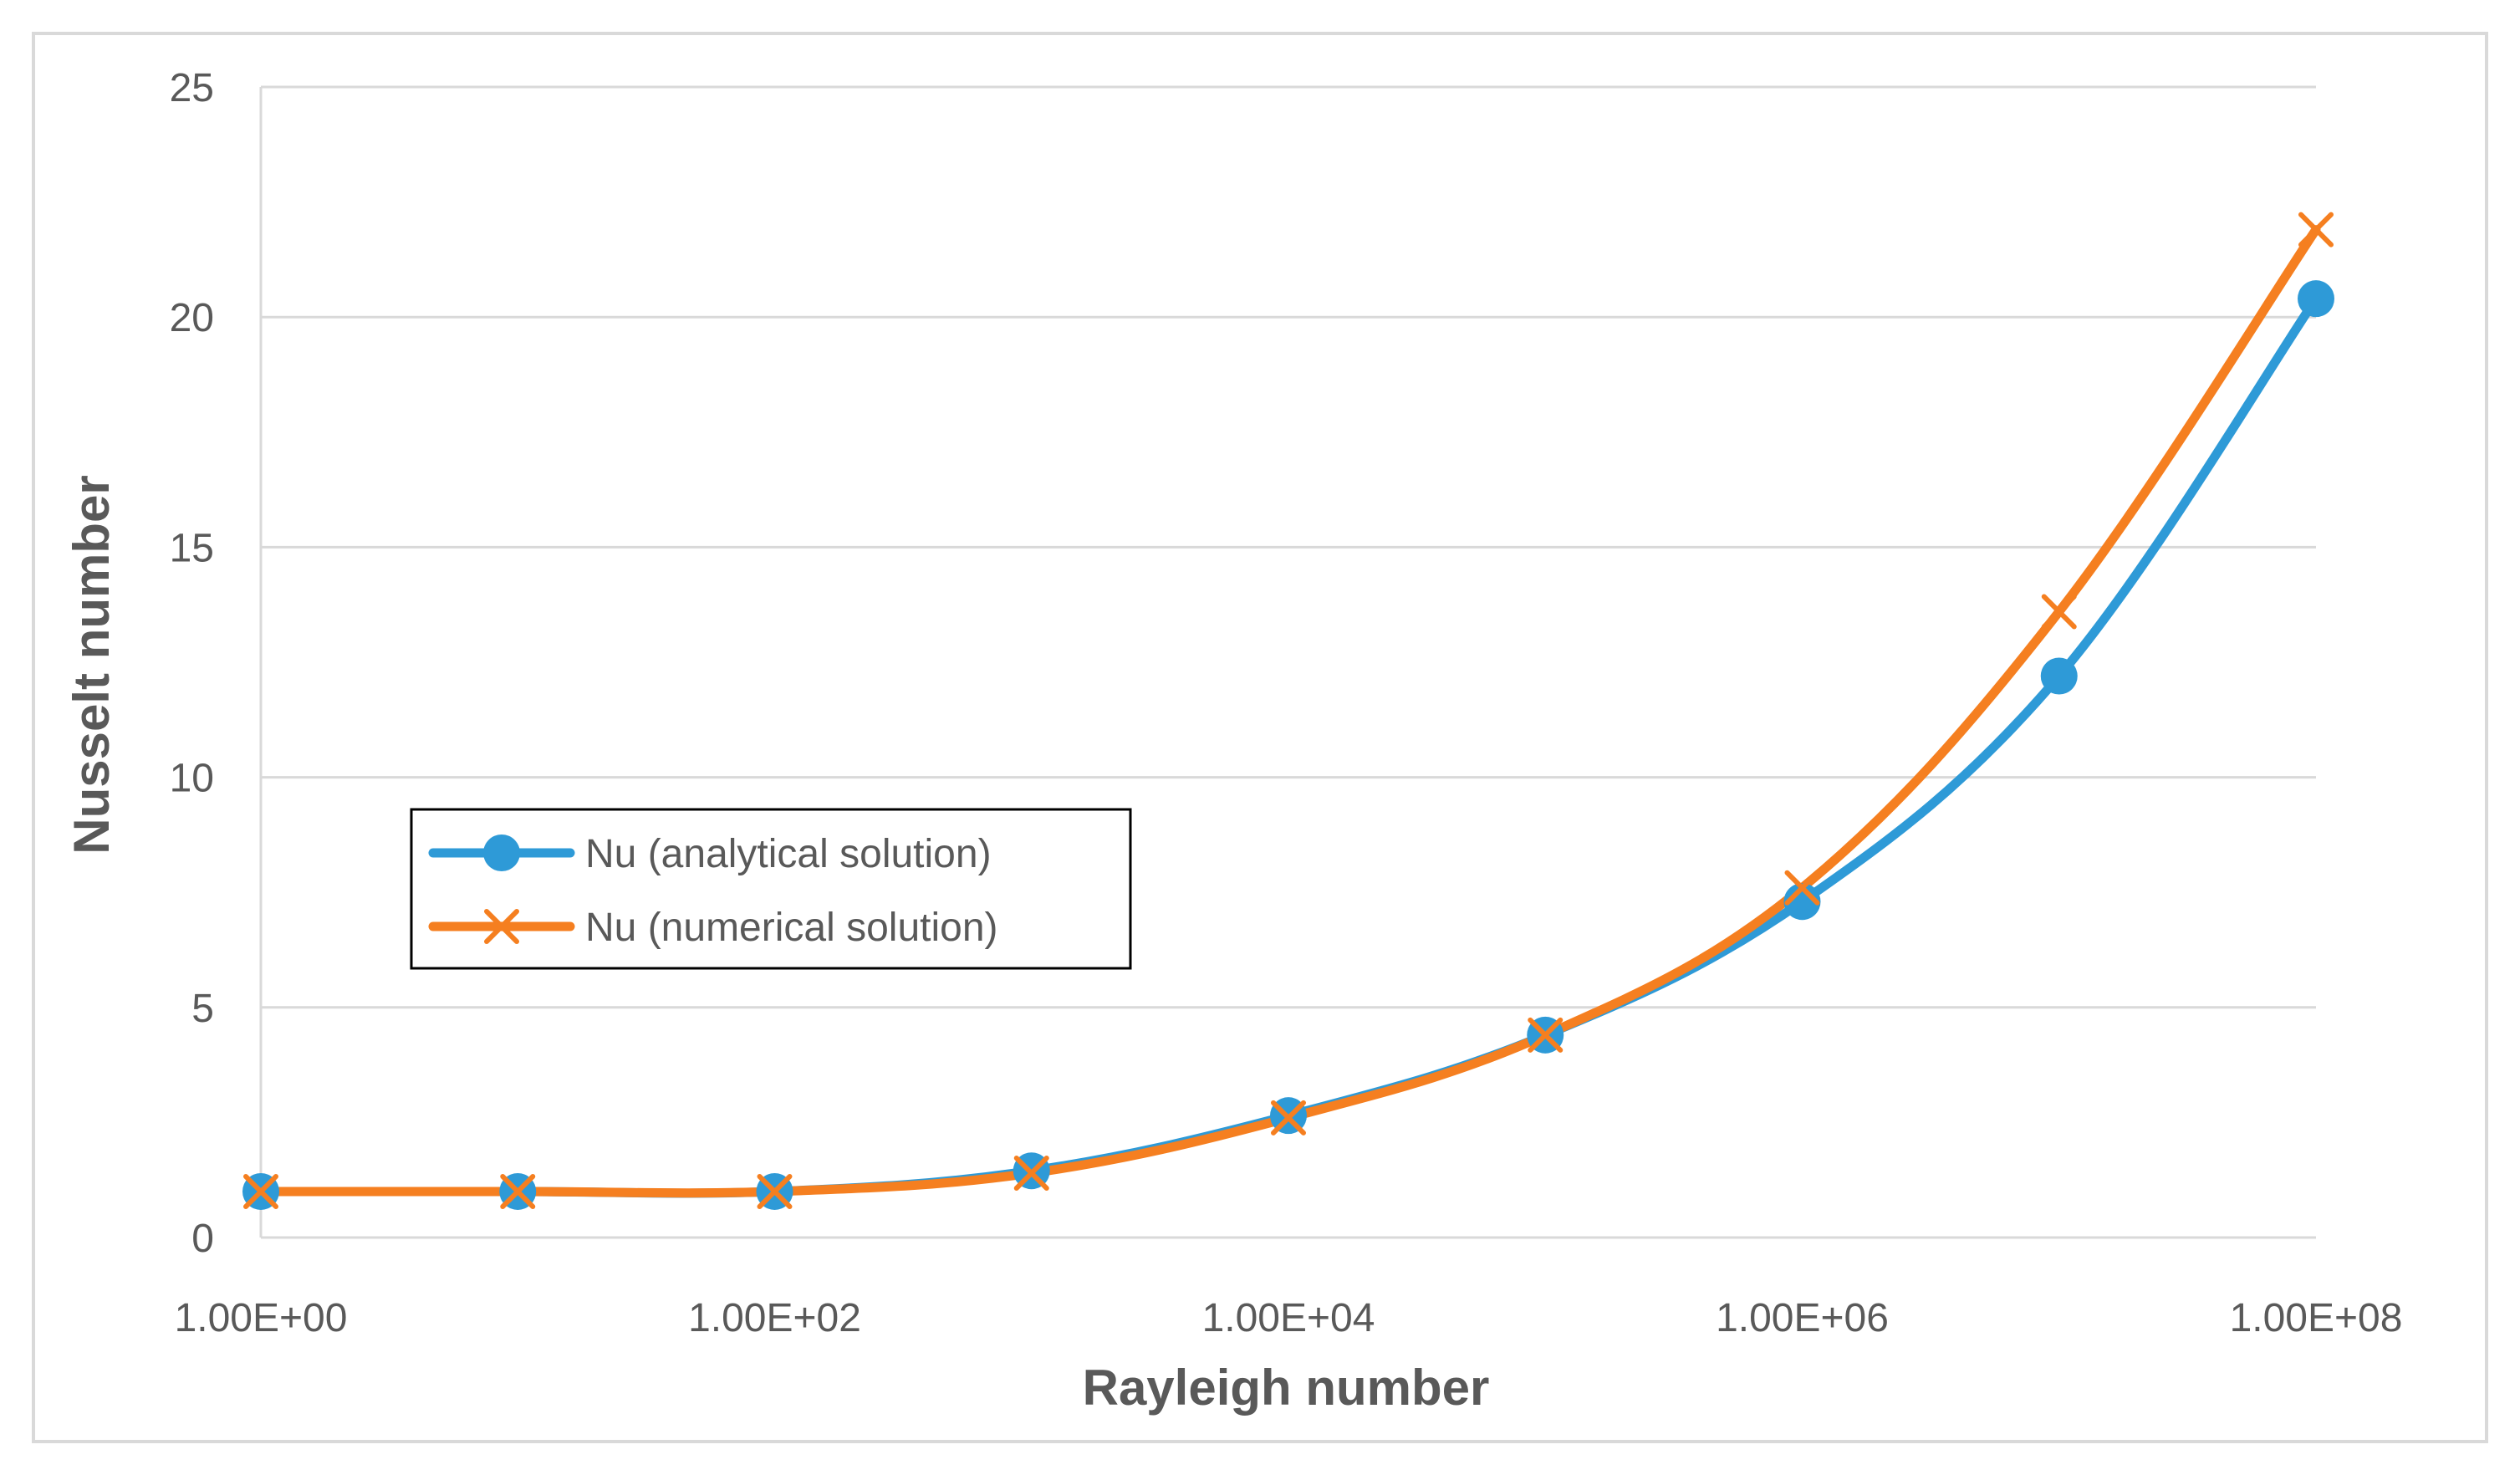  What do you see at coordinates (192, 88) in the screenshot?
I see `y-tick-label: 25` at bounding box center [192, 88].